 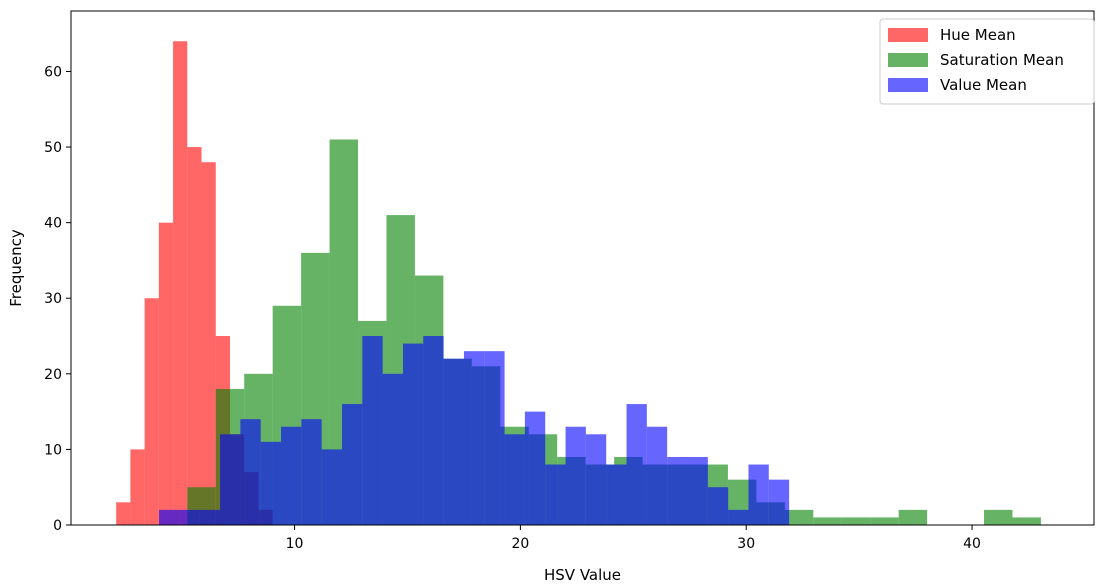 What do you see at coordinates (53, 148) in the screenshot?
I see `y-tick-label: 50` at bounding box center [53, 148].